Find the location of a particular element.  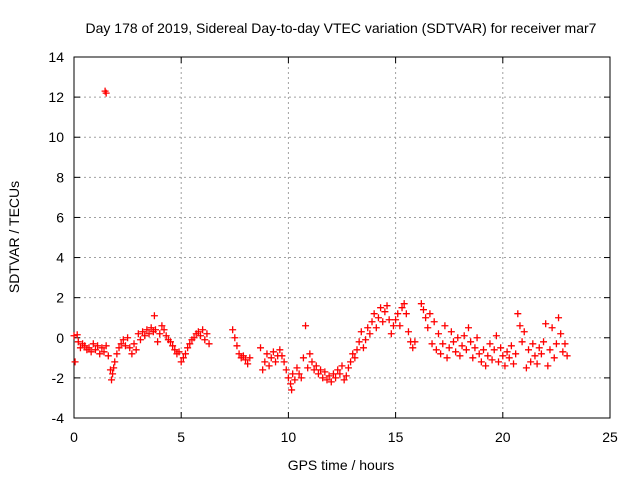

y-tick-label: 6 is located at coordinates (60, 217).